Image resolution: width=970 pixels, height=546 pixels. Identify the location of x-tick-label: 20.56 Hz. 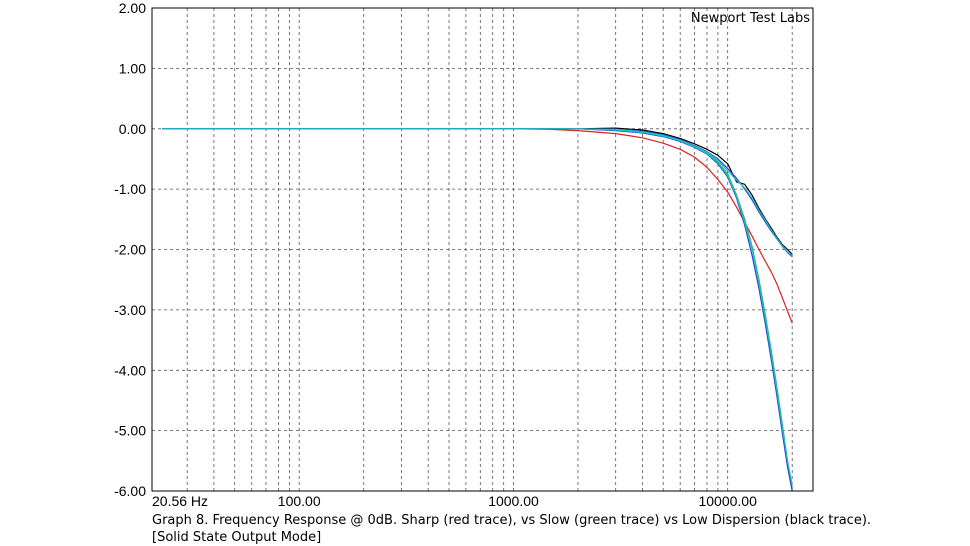
(180, 501).